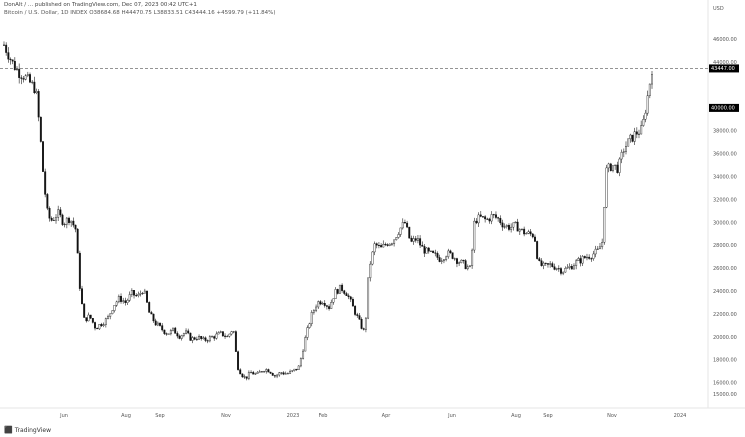 Image resolution: width=745 pixels, height=437 pixels. What do you see at coordinates (27, 430) in the screenshot?
I see `tradingview-logo: ⬛ TradingView` at bounding box center [27, 430].